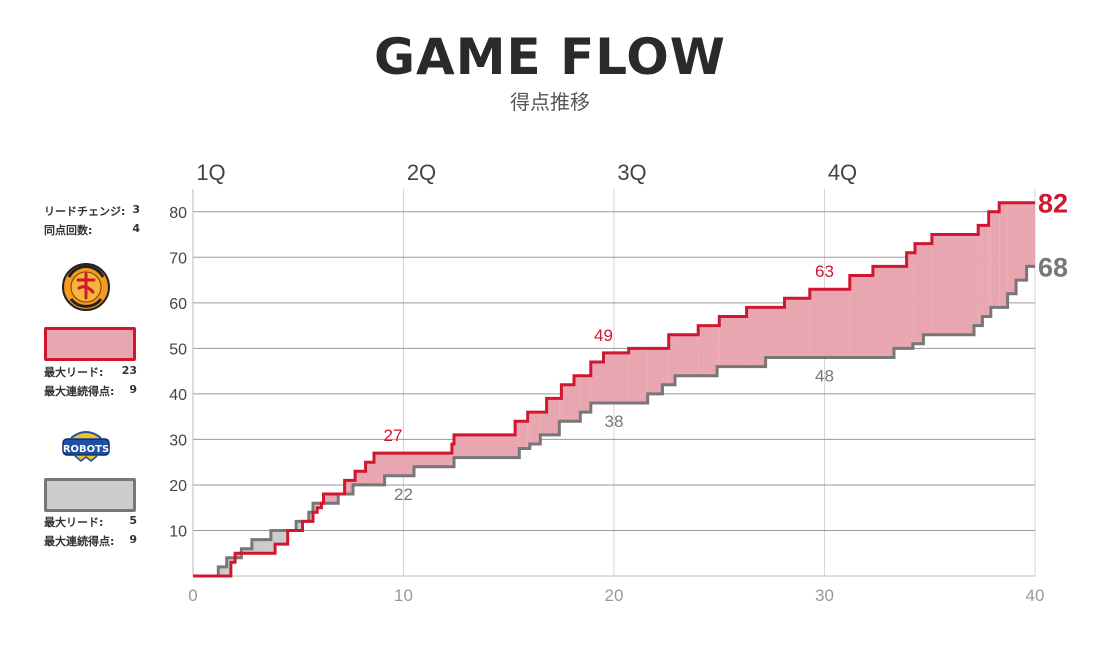 The height and width of the screenshot is (650, 1100). I want to click on x-tick-label: 30, so click(824, 595).